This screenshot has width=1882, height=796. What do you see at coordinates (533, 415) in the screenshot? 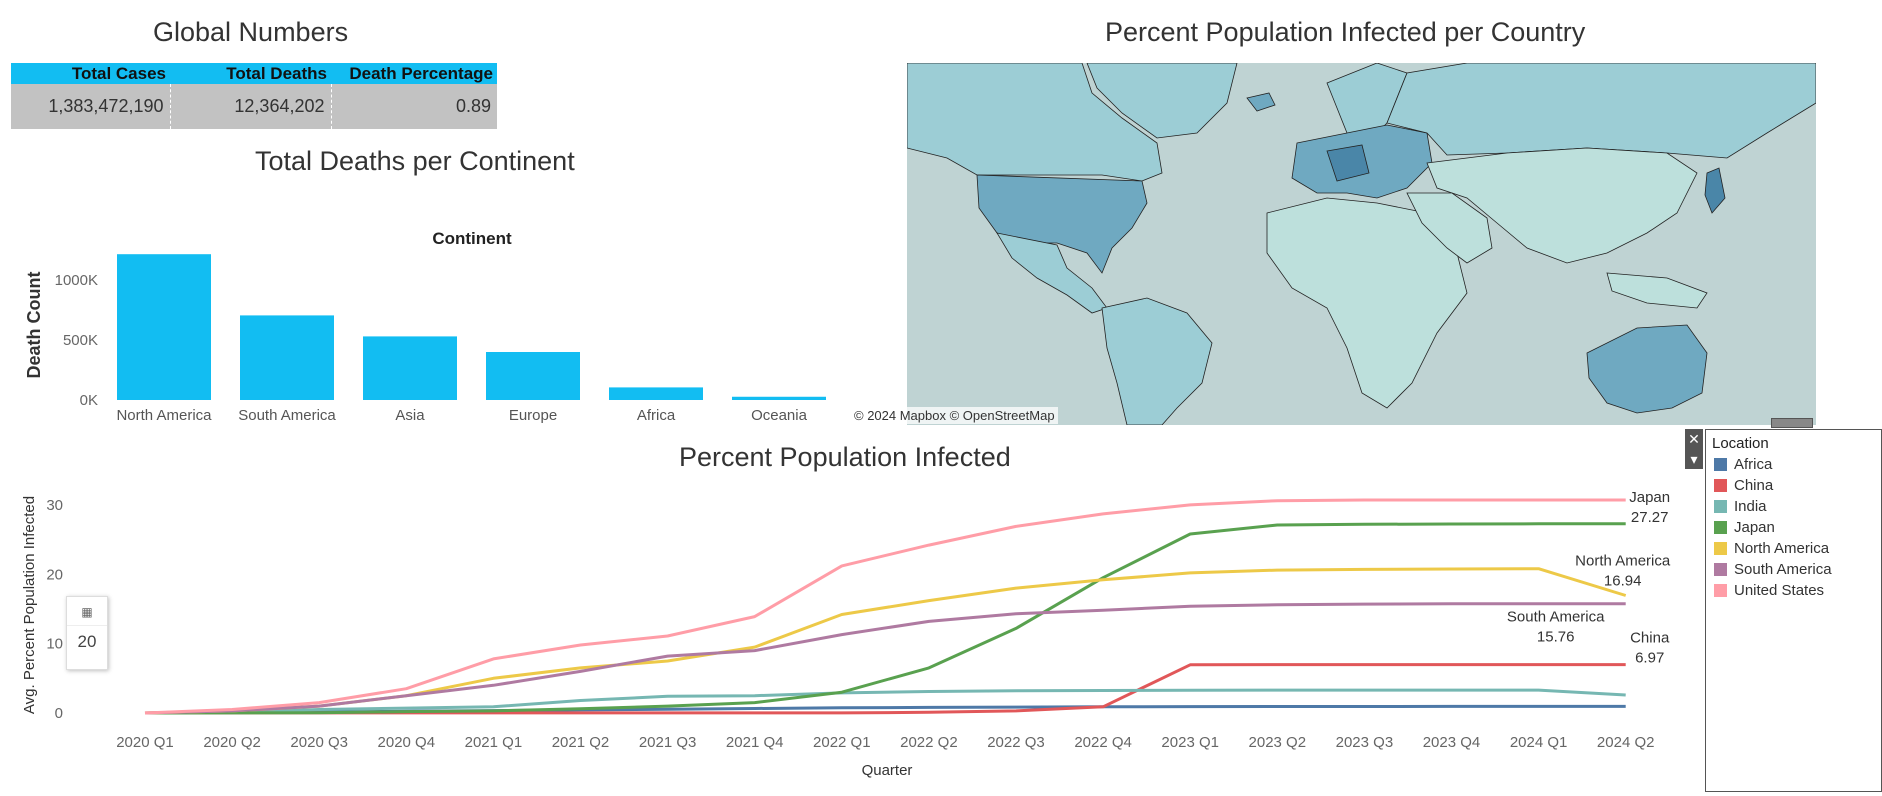
I see `bar-category-label: Europe` at bounding box center [533, 415].